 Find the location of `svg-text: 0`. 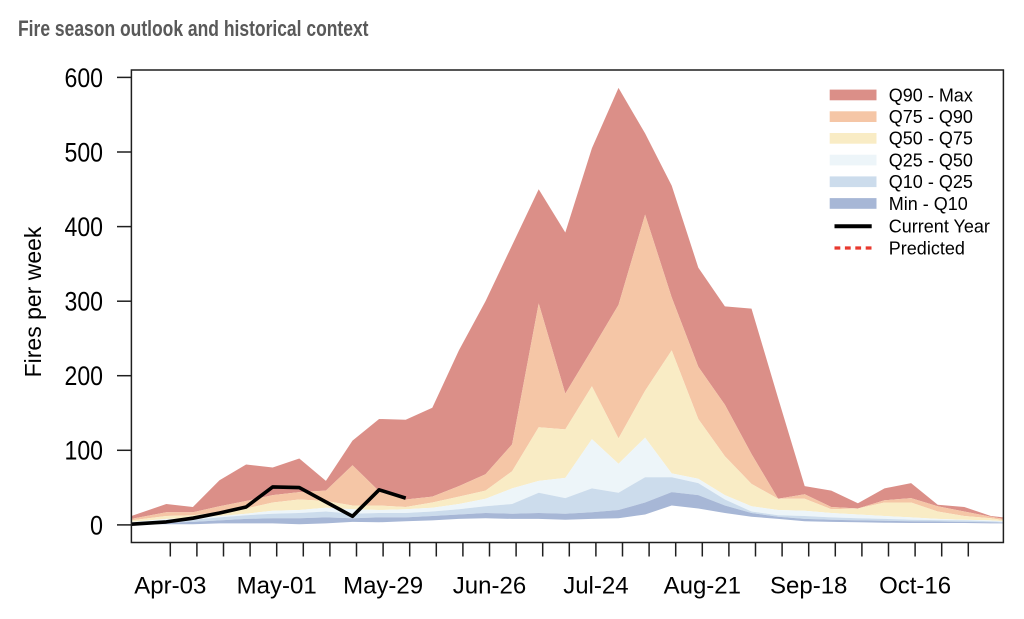

svg-text: 0 is located at coordinates (96, 525).